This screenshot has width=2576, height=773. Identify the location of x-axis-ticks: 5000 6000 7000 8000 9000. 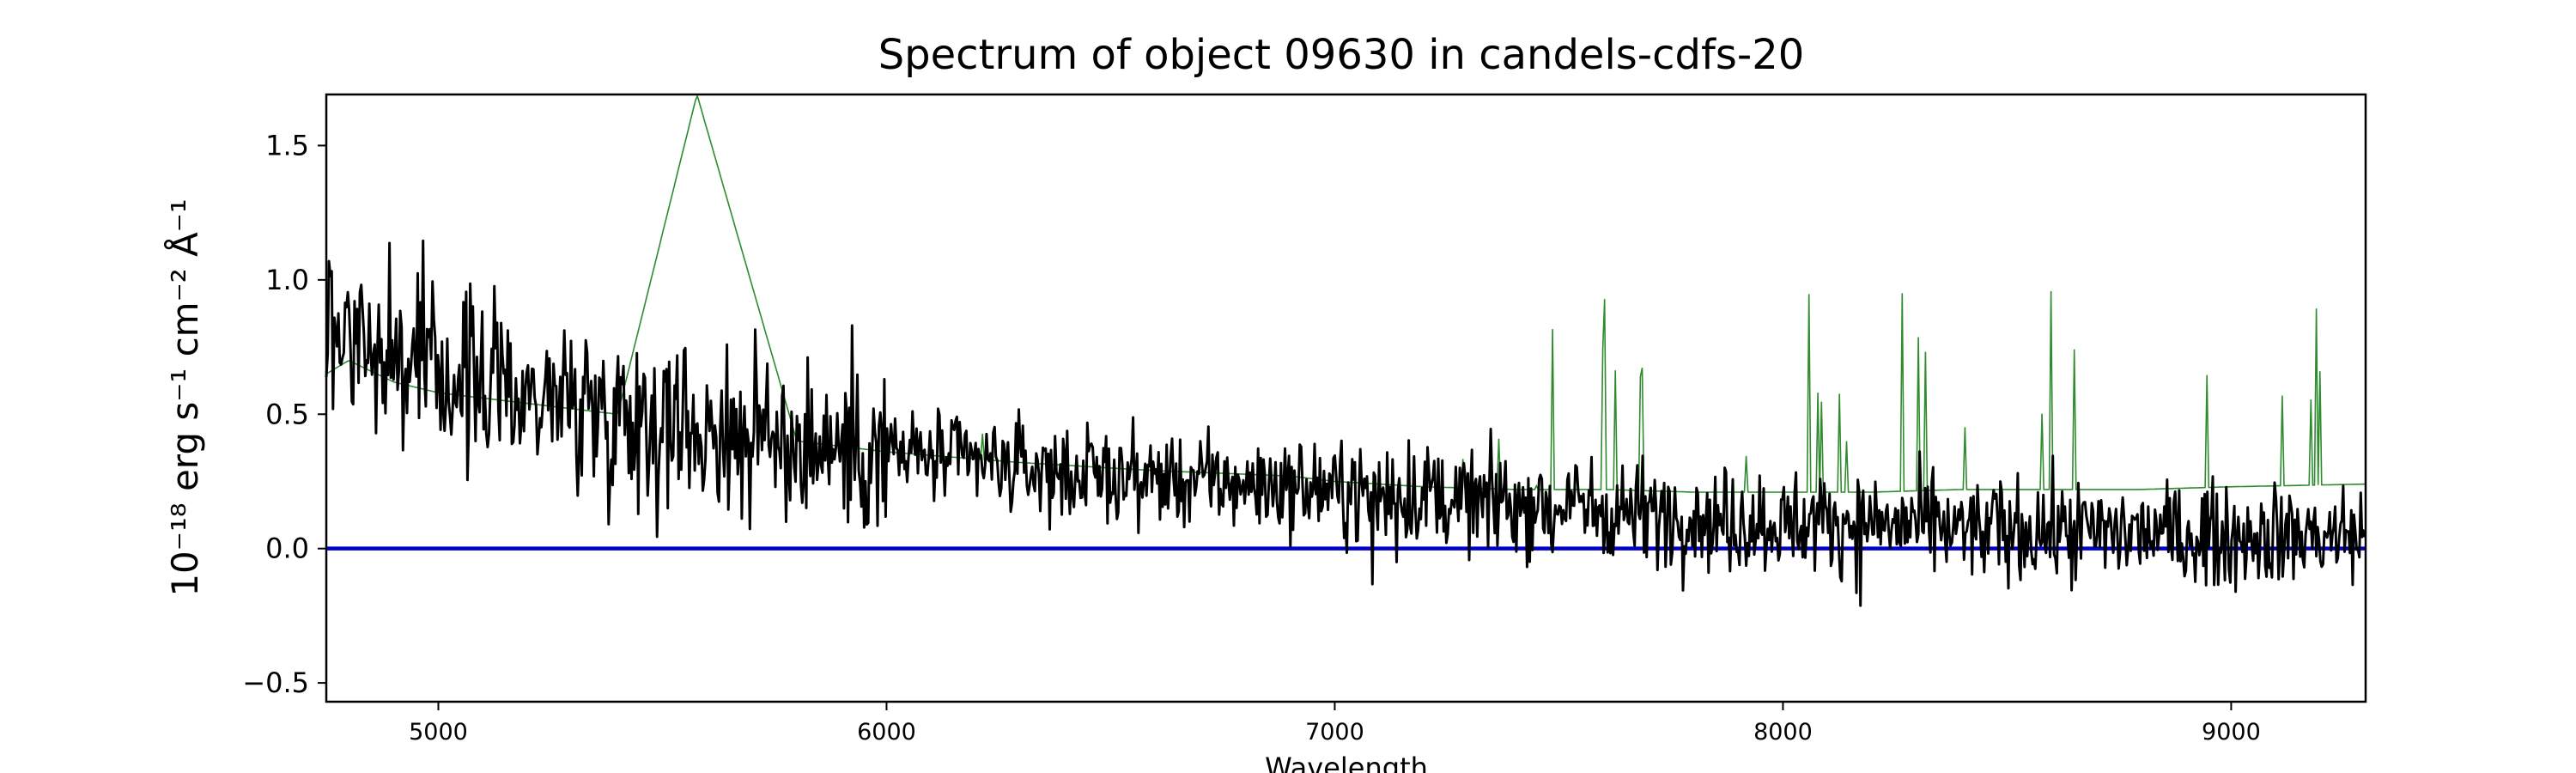
(1335, 724).